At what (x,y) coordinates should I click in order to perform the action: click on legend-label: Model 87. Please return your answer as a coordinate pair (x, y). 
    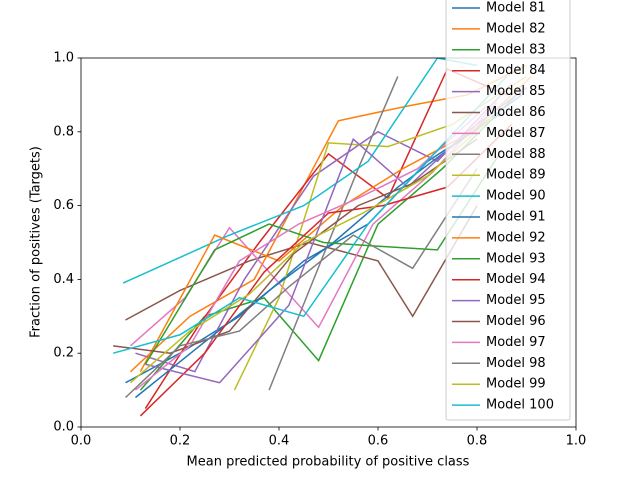
    Looking at the image, I should click on (516, 133).